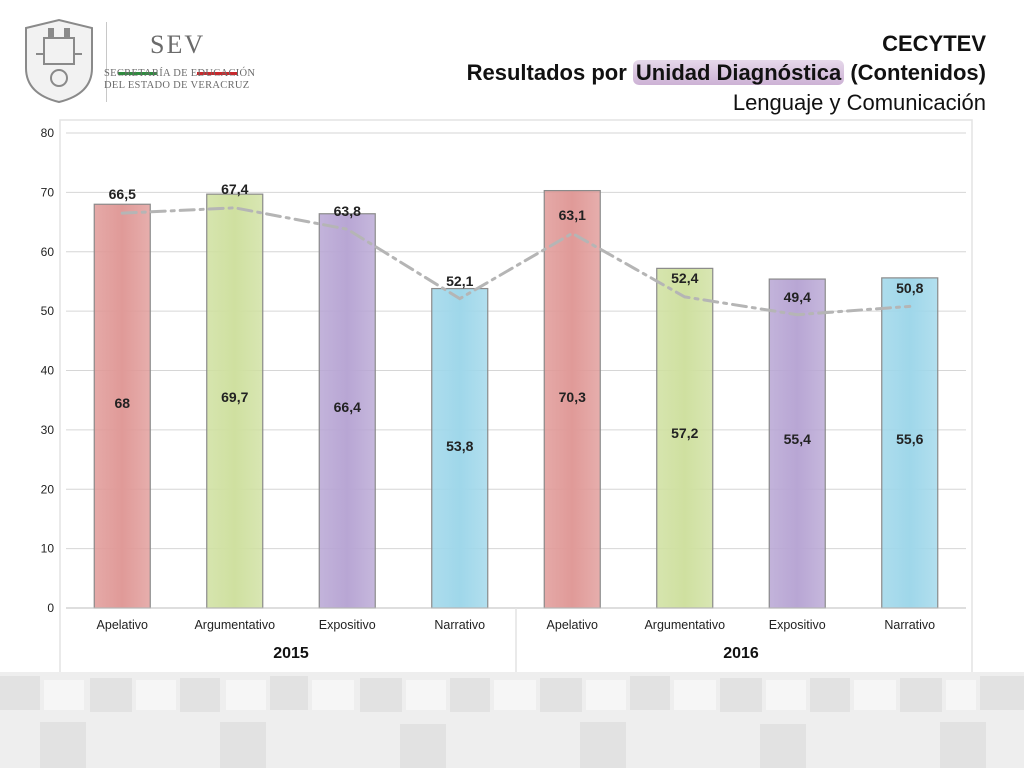  Describe the element at coordinates (48, 549) in the screenshot. I see `y-tick-label: 10` at that location.